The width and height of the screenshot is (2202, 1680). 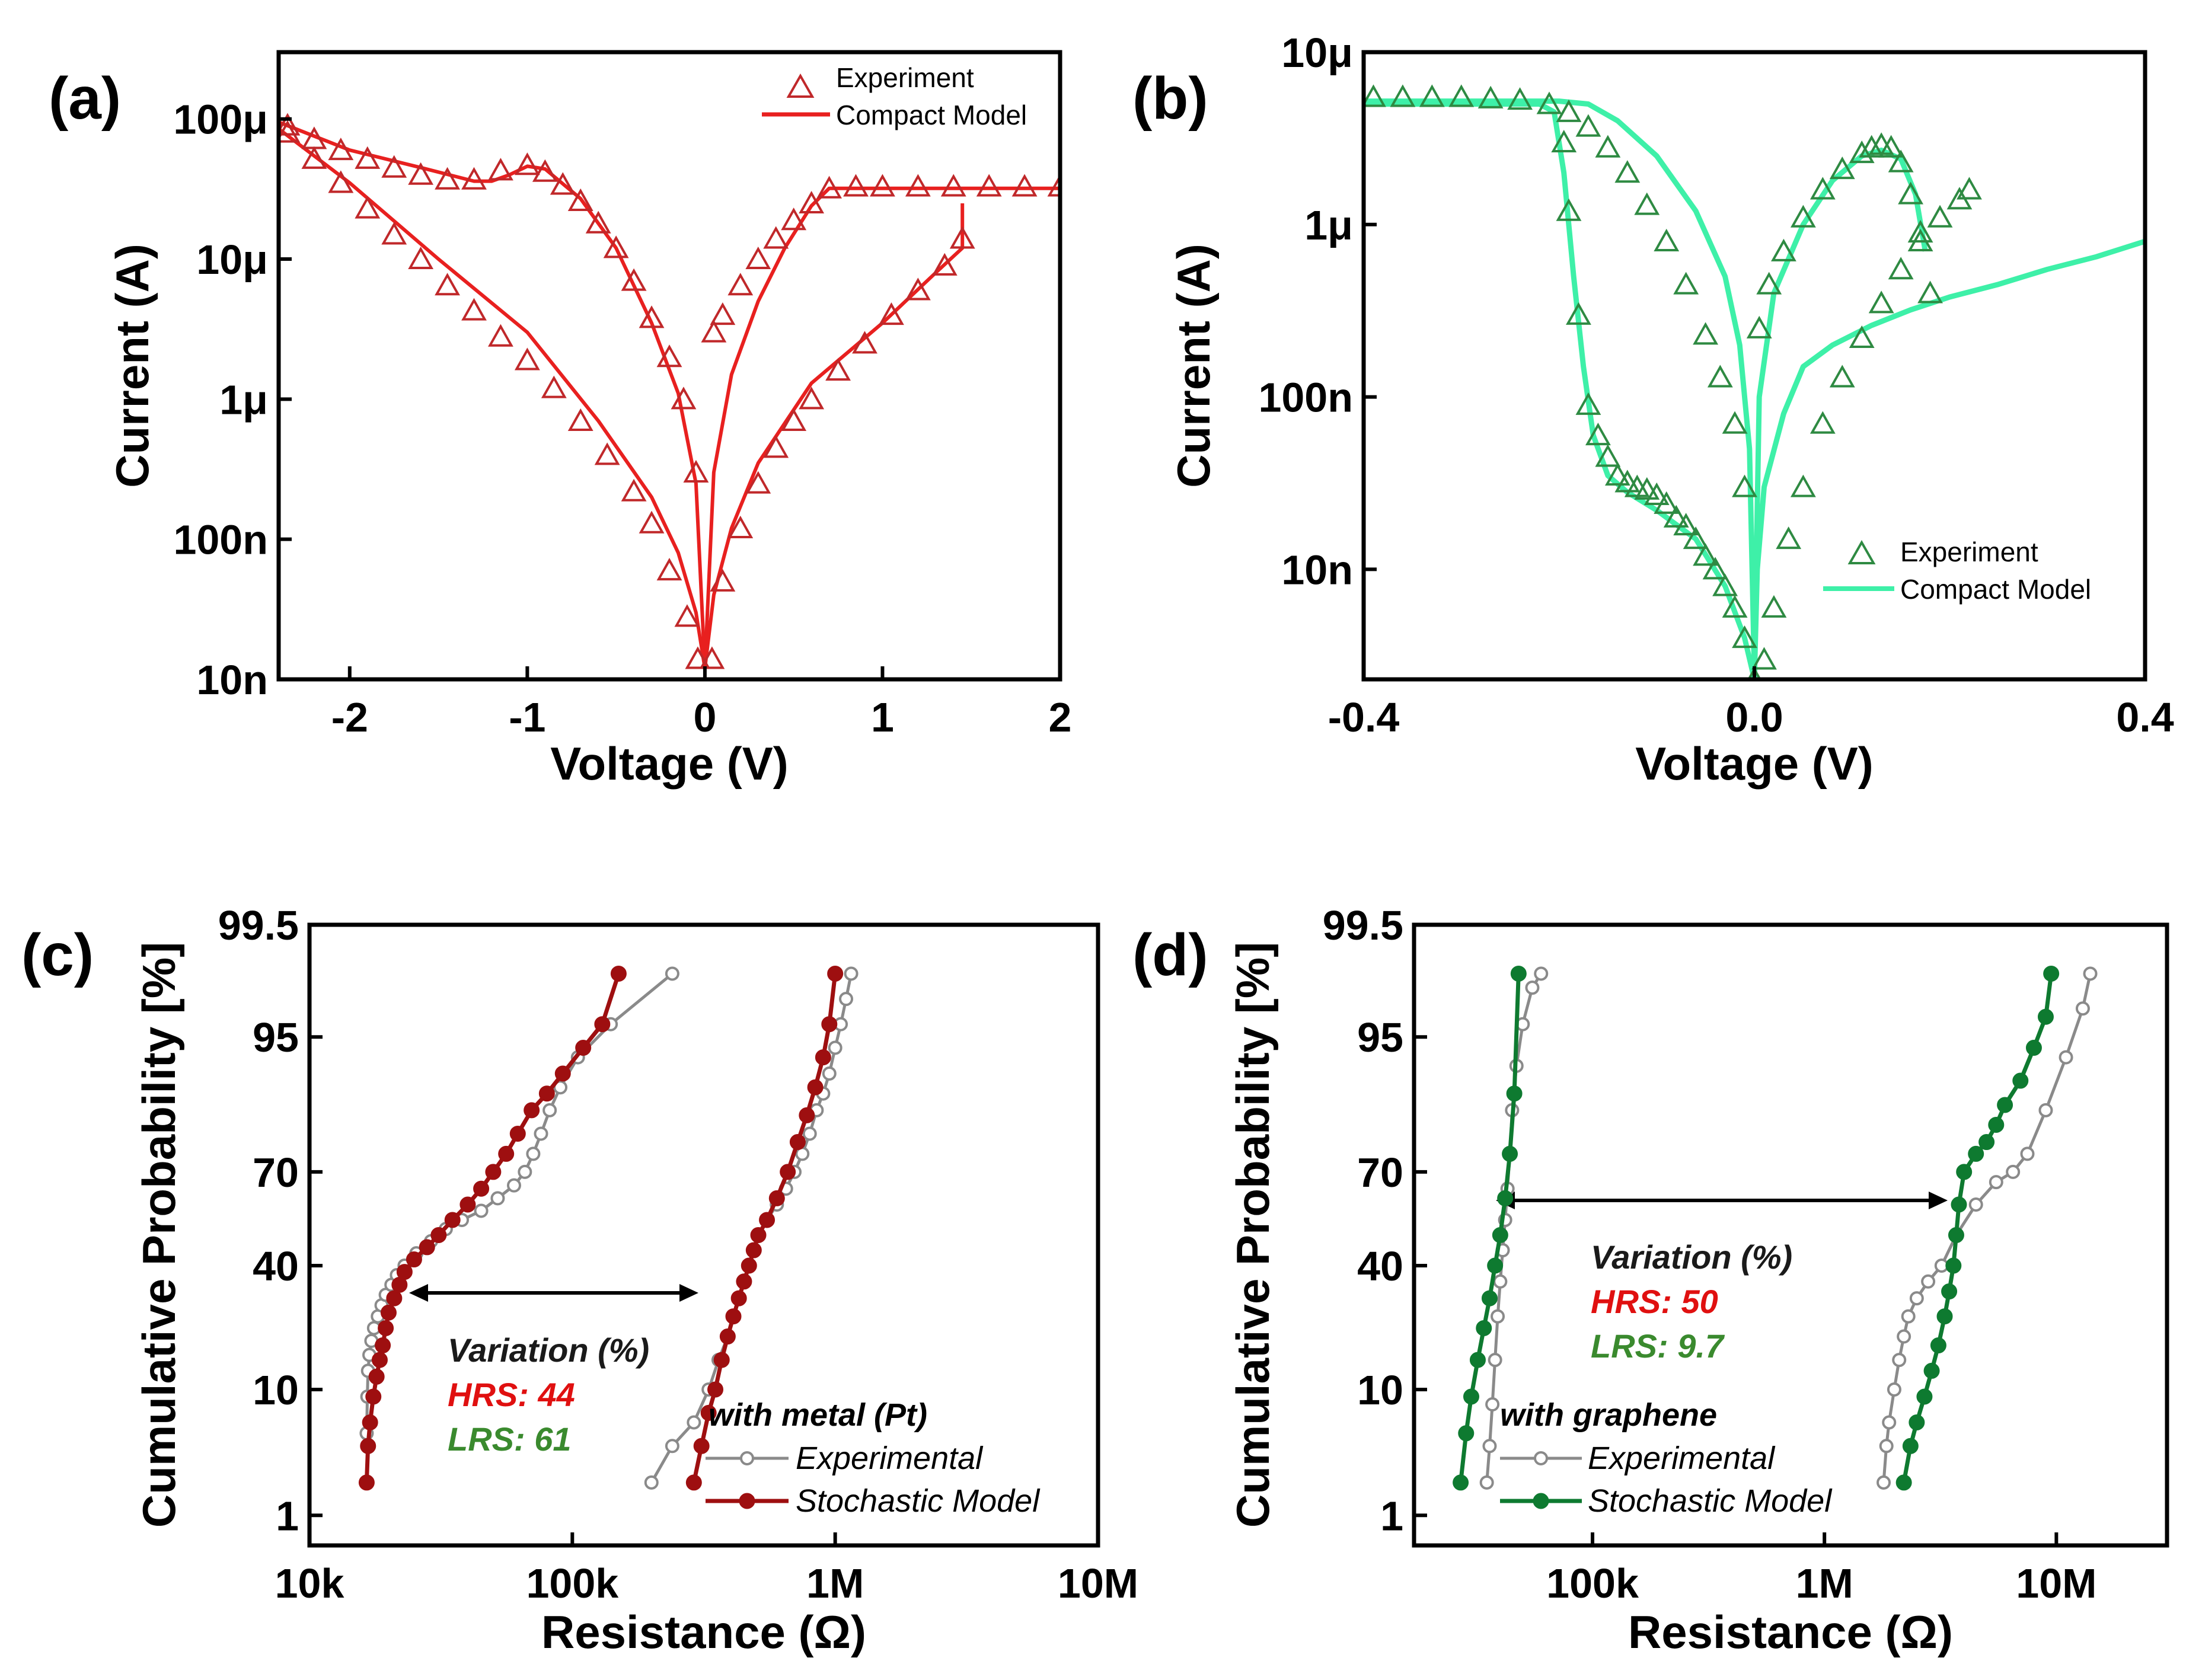 I want to click on x-tick-label: -1, so click(x=527, y=717).